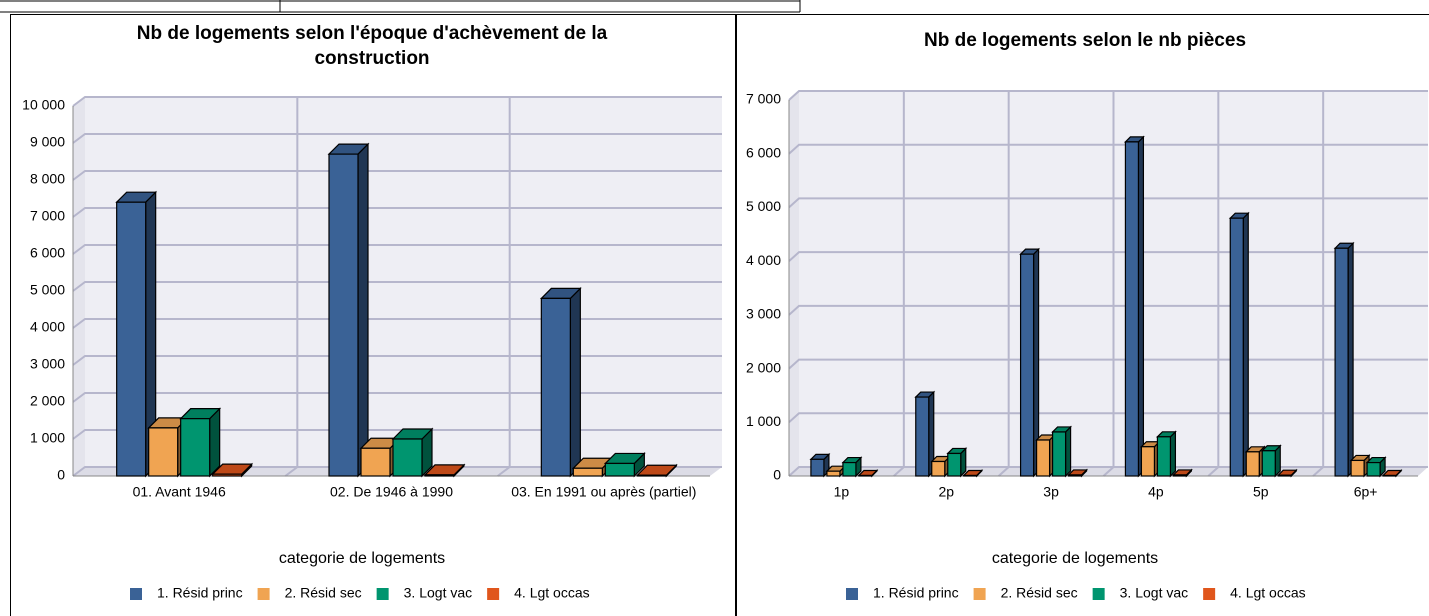  What do you see at coordinates (842, 492) in the screenshot?
I see `x-tick-label: 1p` at bounding box center [842, 492].